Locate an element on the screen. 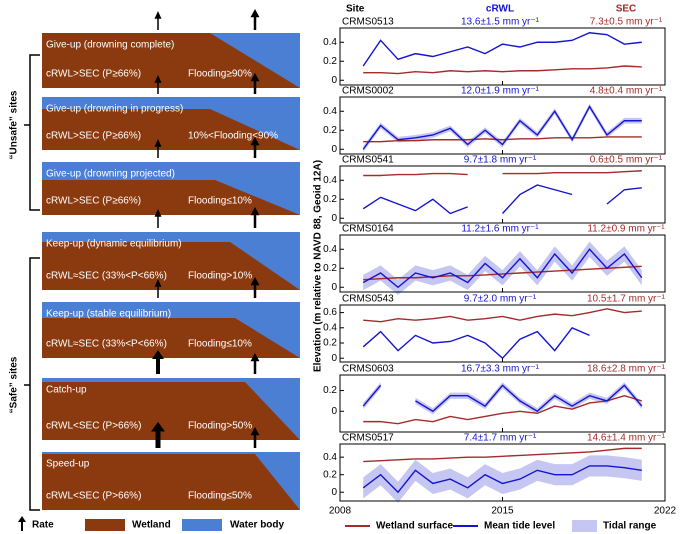 This screenshot has height=534, width=685. bracket is located at coordinates (34, 132).